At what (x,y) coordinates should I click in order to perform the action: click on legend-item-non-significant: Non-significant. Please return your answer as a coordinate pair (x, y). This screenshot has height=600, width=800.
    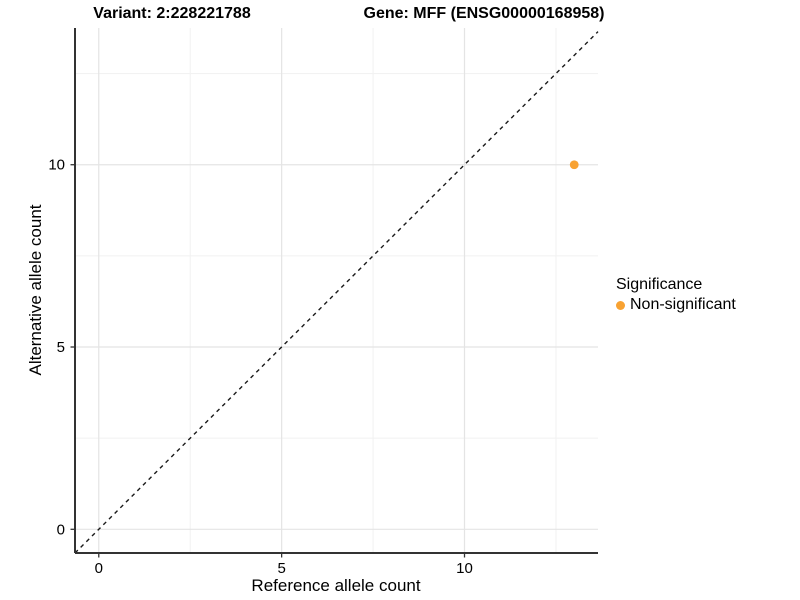
    Looking at the image, I should click on (676, 305).